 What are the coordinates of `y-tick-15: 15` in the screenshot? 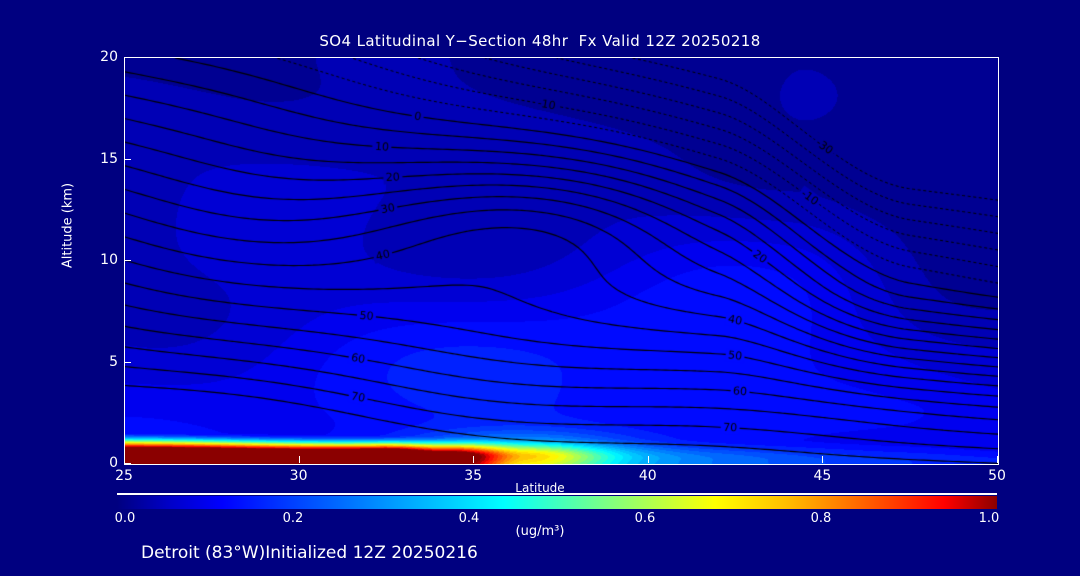 It's located at (109, 158).